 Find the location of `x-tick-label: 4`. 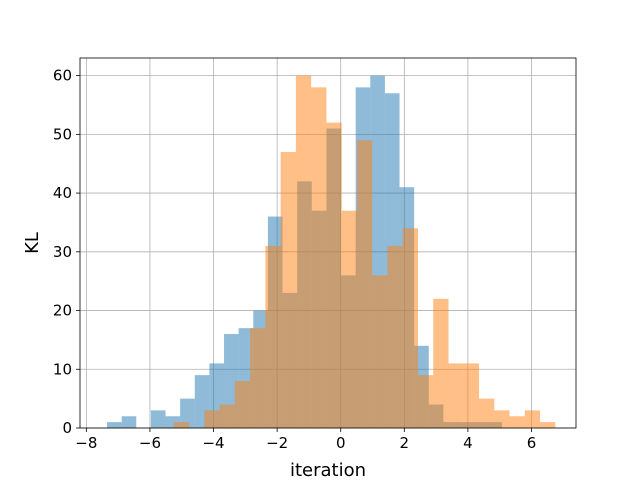

x-tick-label: 4 is located at coordinates (468, 443).